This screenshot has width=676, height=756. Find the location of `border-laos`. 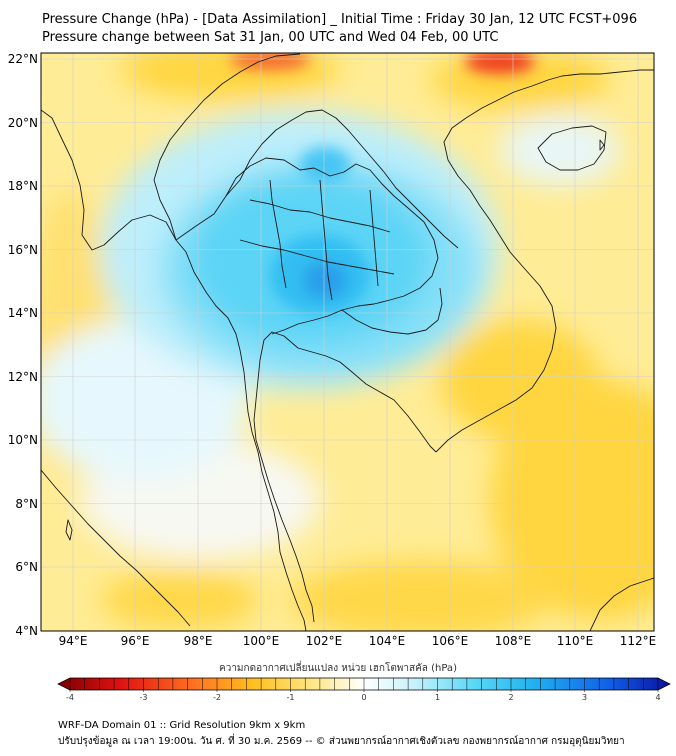

border-laos is located at coordinates (342, 179).